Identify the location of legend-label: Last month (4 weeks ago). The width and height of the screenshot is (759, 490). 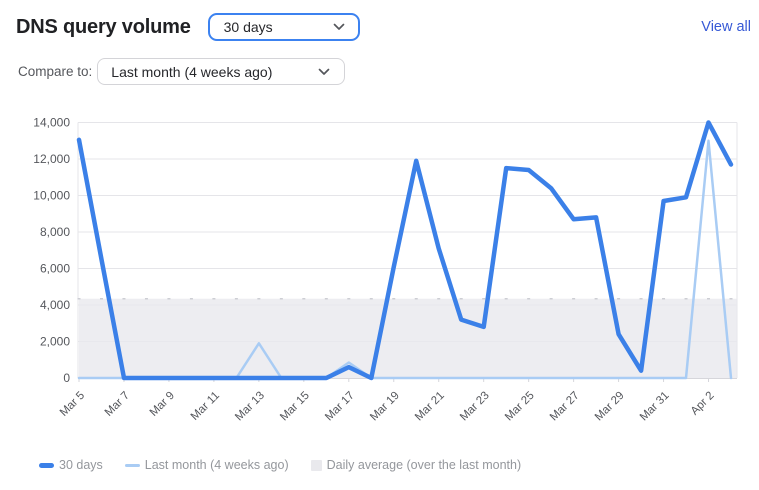
(216, 465).